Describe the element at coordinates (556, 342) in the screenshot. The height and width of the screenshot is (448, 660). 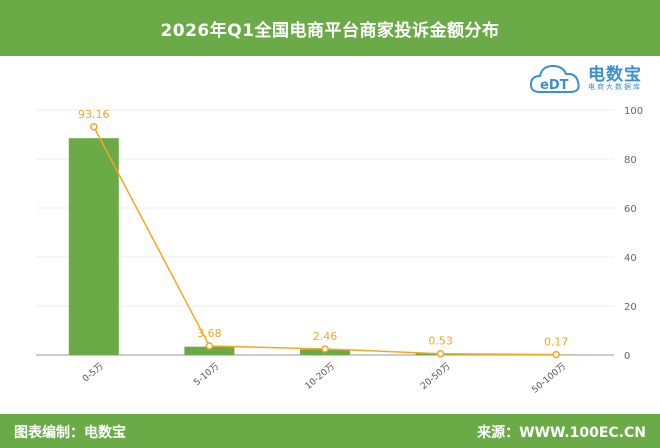
I see `data-label: 0.17` at that location.